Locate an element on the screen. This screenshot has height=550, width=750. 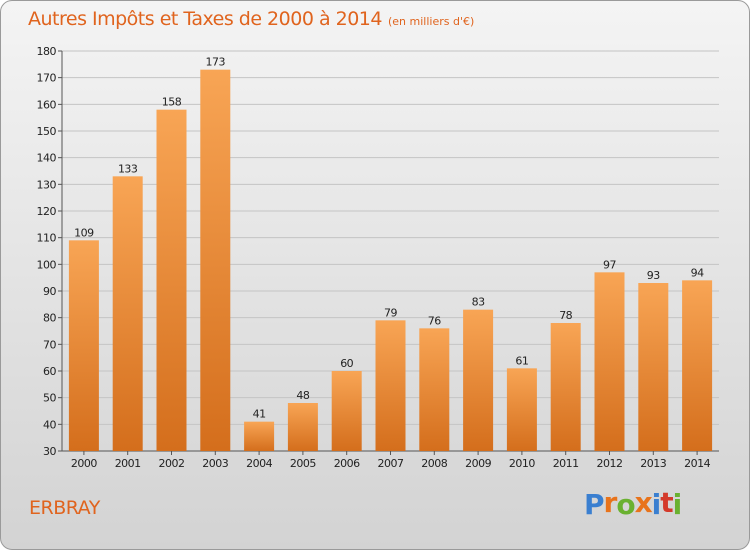
value-label: 60 is located at coordinates (346, 363).